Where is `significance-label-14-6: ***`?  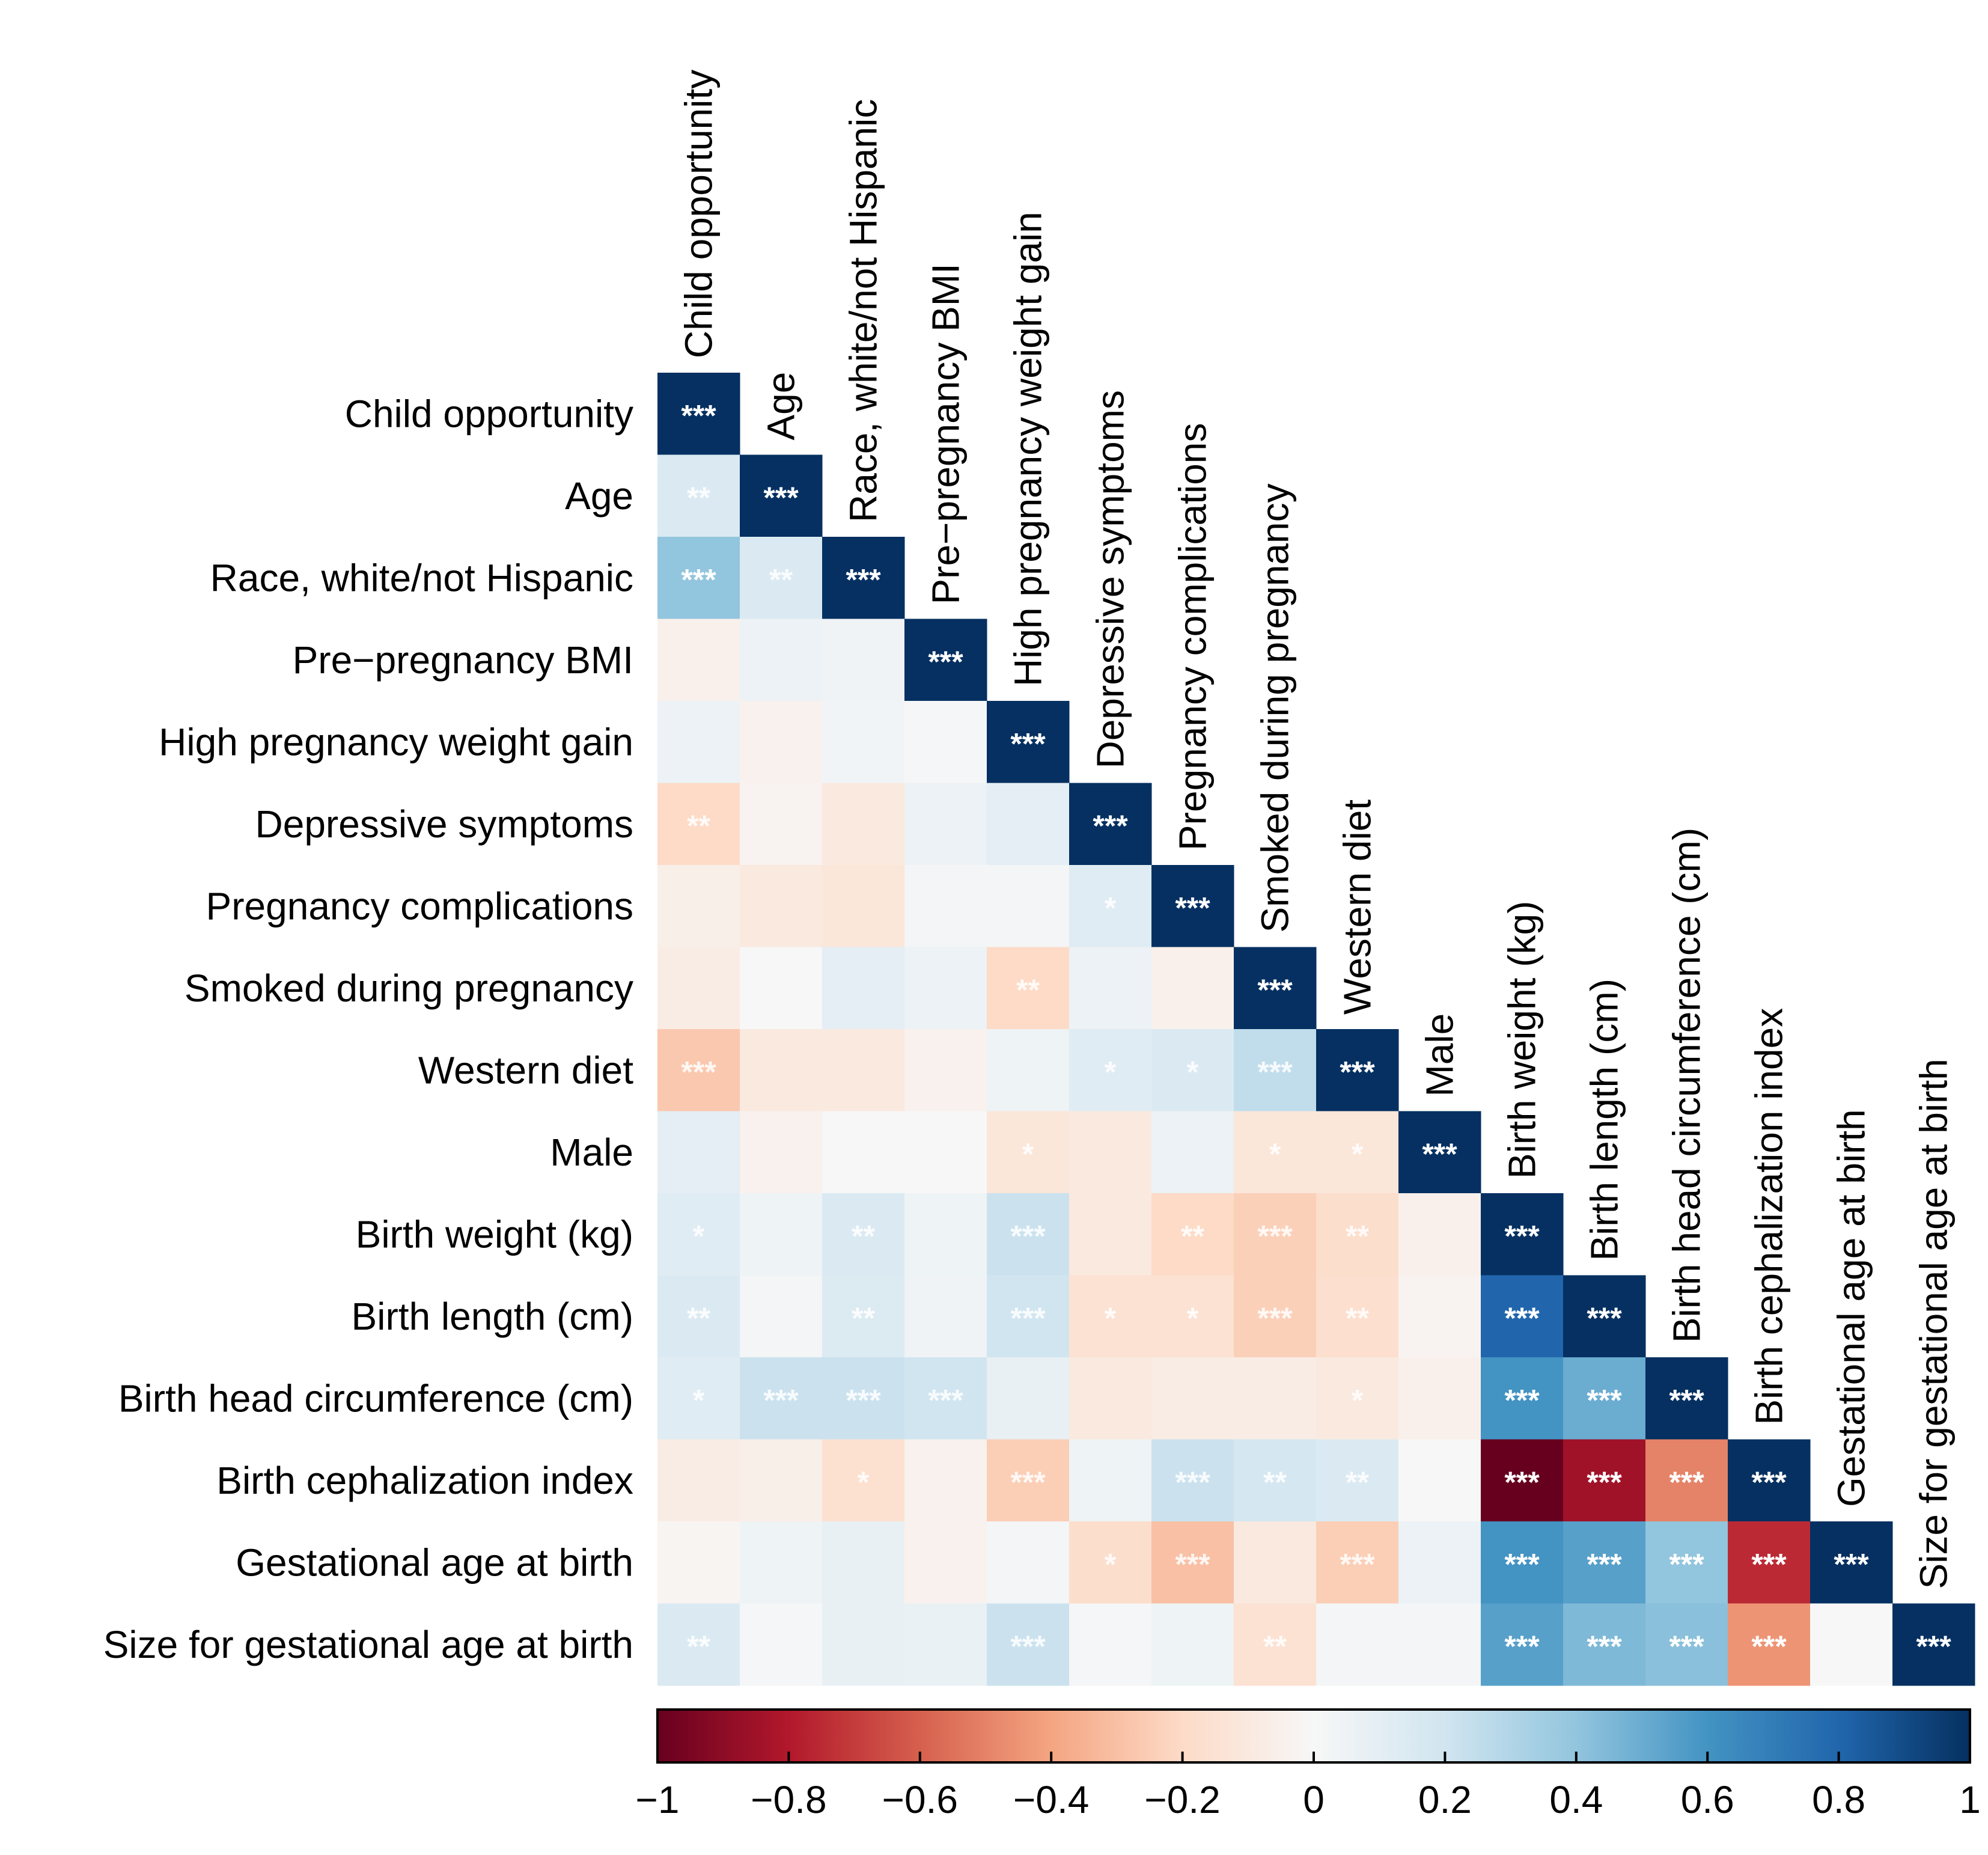
significance-label-14-6: *** is located at coordinates (1192, 1564).